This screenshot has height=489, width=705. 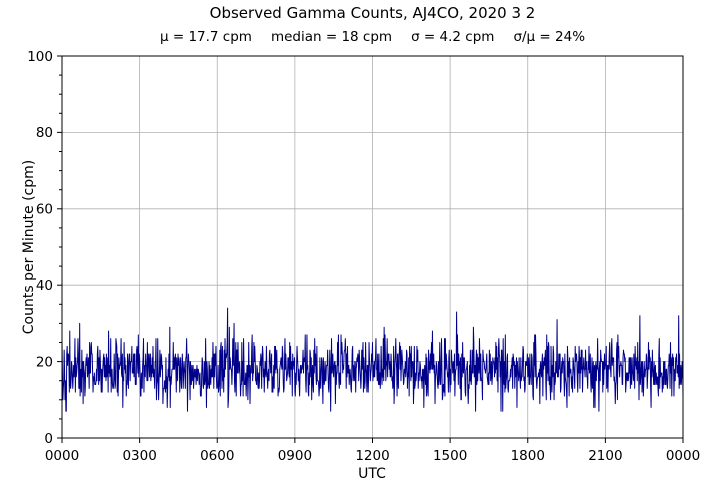 What do you see at coordinates (40, 57) in the screenshot?
I see `y-tick-label: 100` at bounding box center [40, 57].